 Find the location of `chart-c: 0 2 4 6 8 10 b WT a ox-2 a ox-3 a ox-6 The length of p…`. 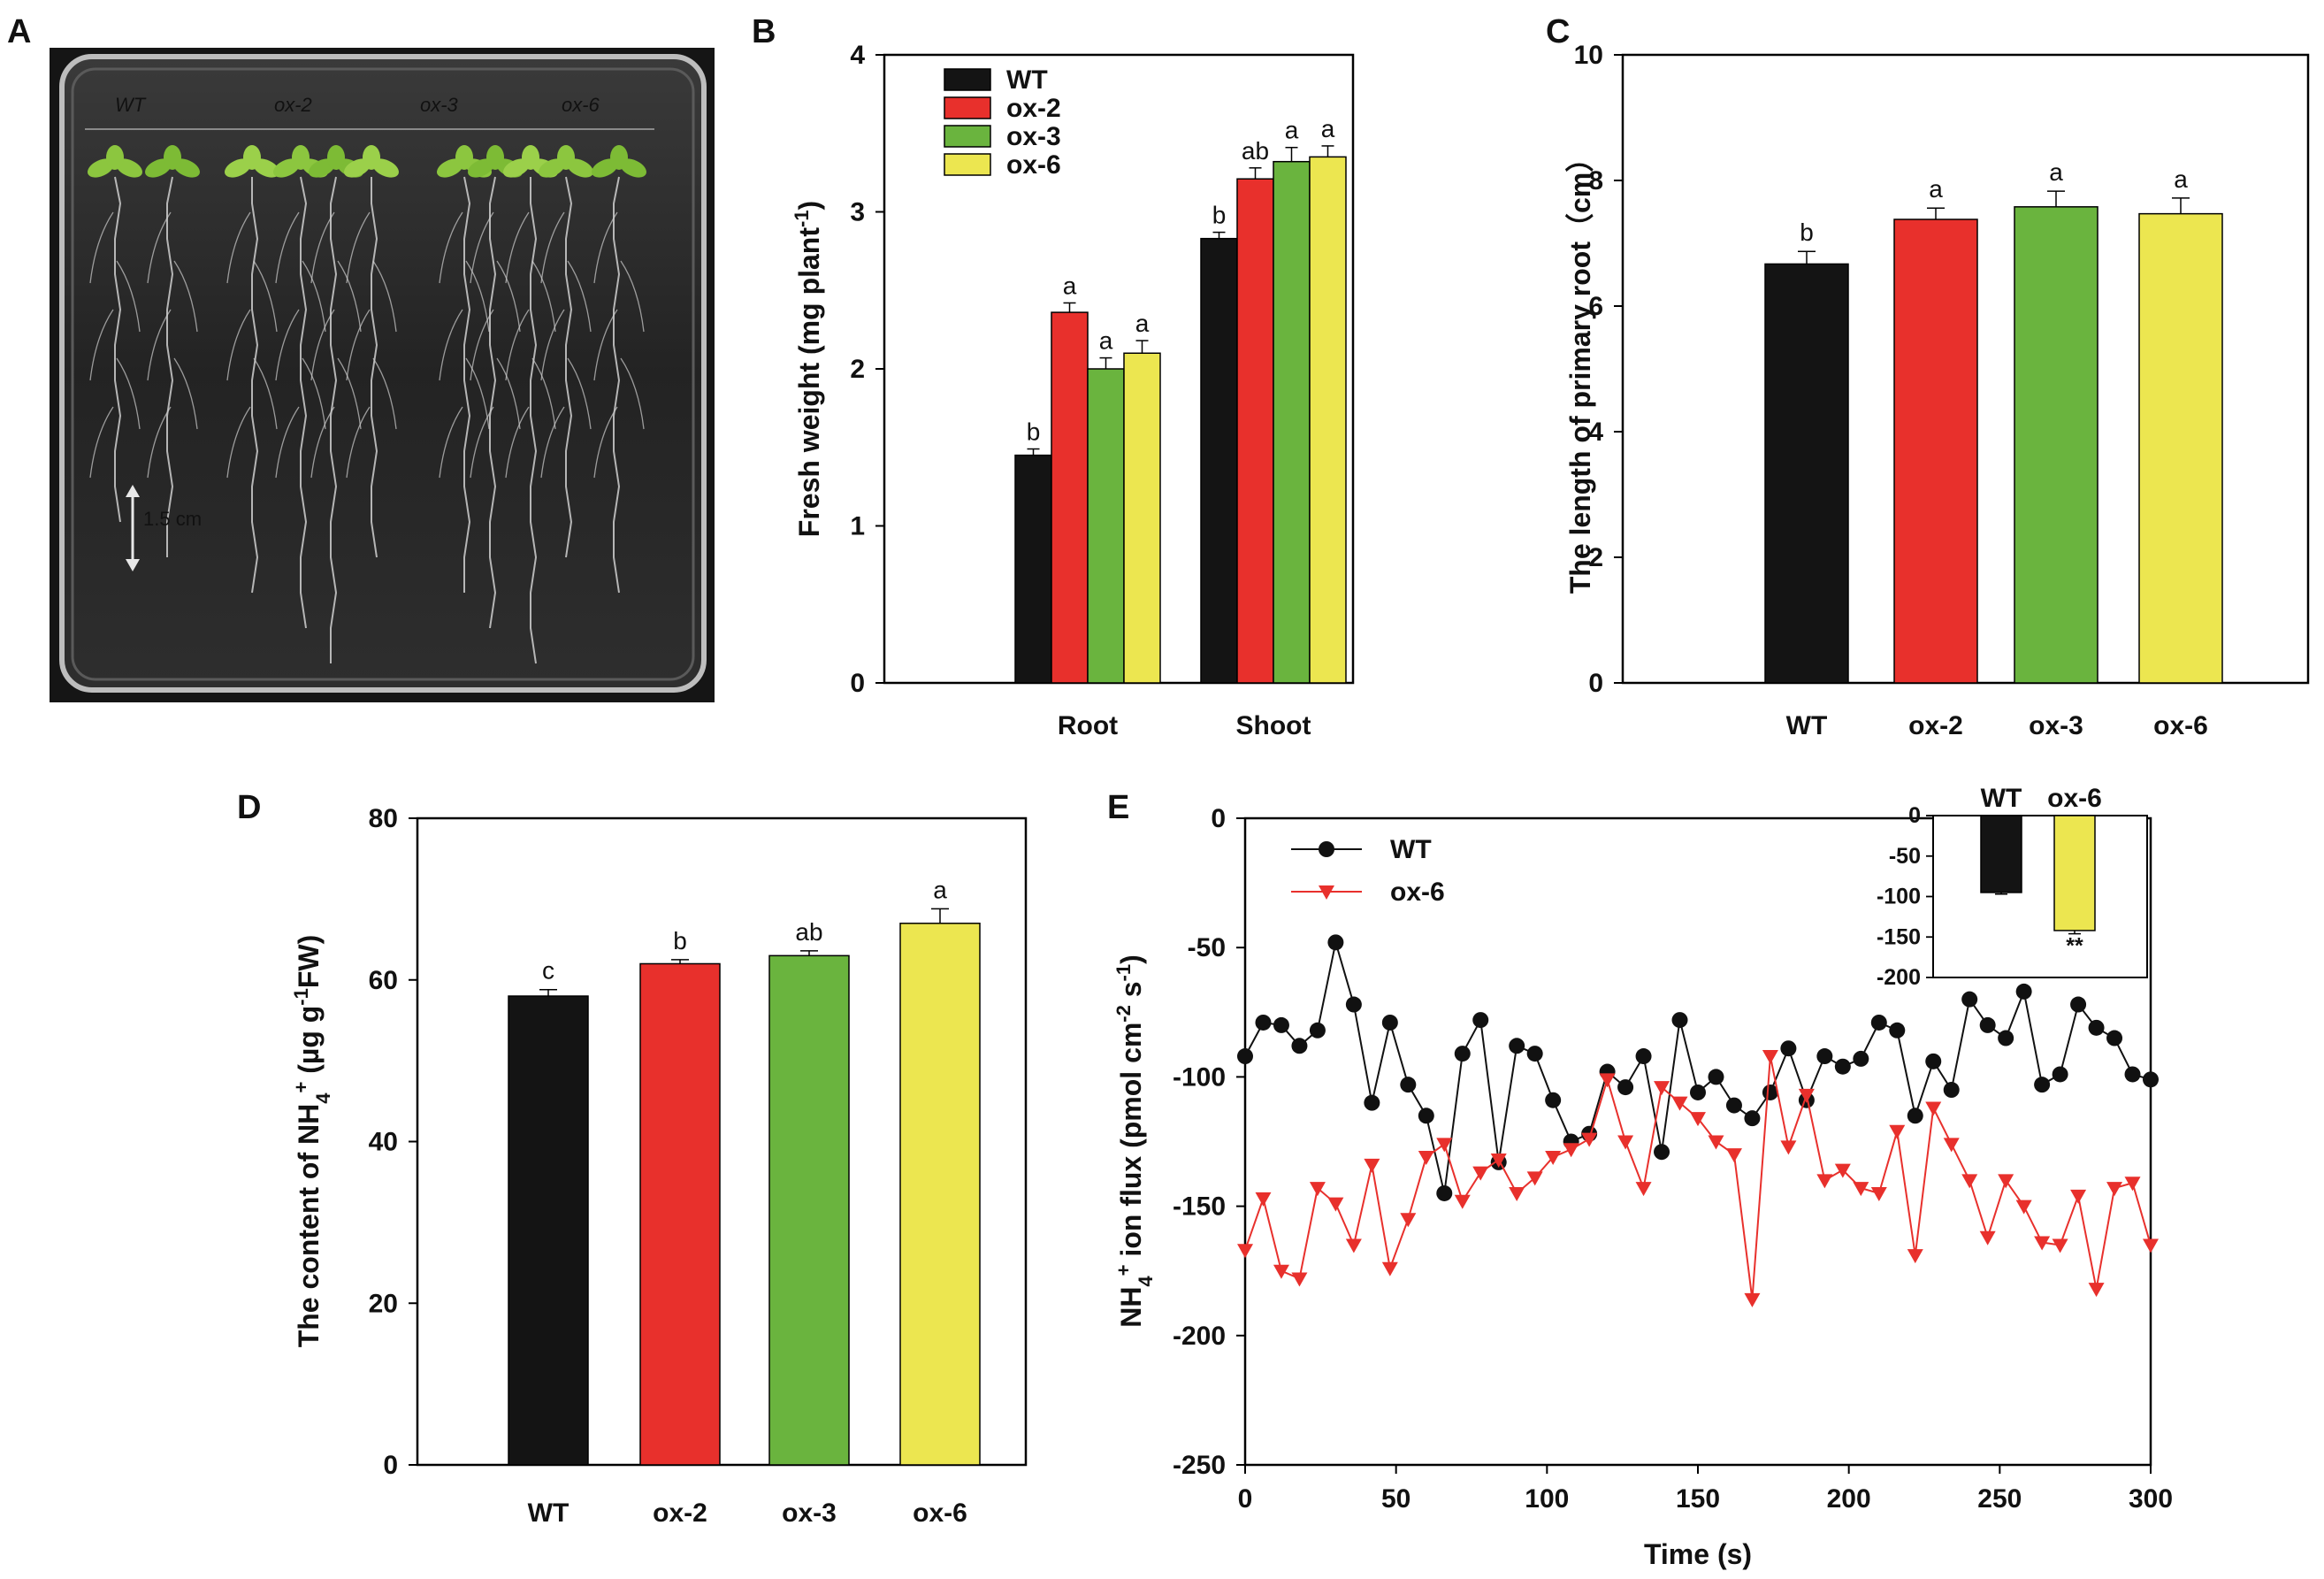

chart-c: 0 2 4 6 8 10 b WT a ox-2 a ox-3 a ox-6 The length of p… is located at coordinates (1937, 390).